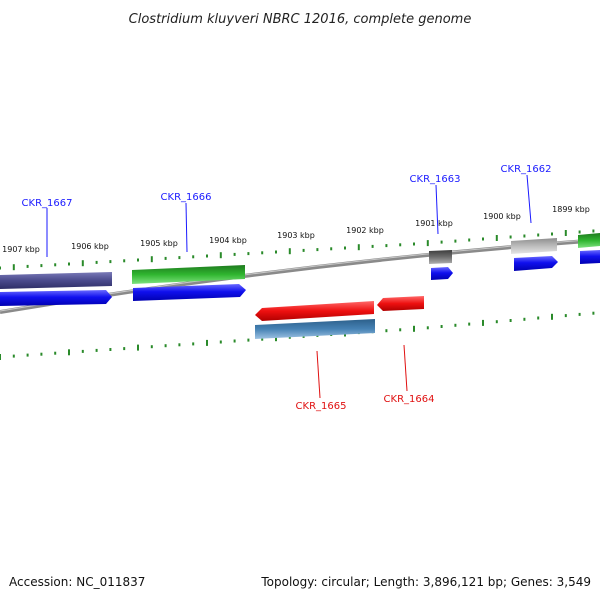 This screenshot has height=600, width=600. Describe the element at coordinates (300, 278) in the screenshot. I see `forward-strand-track` at that location.